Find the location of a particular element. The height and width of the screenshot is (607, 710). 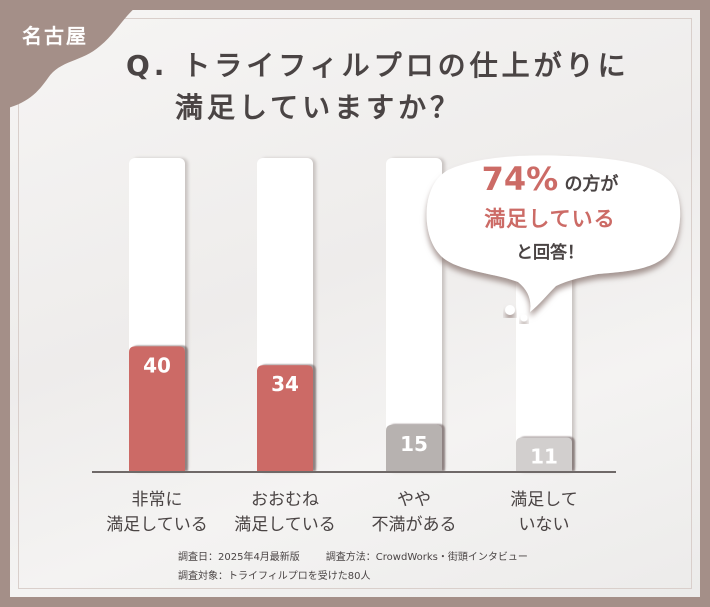

survey-date: 調査日：2025年4月最新版 is located at coordinates (239, 557).